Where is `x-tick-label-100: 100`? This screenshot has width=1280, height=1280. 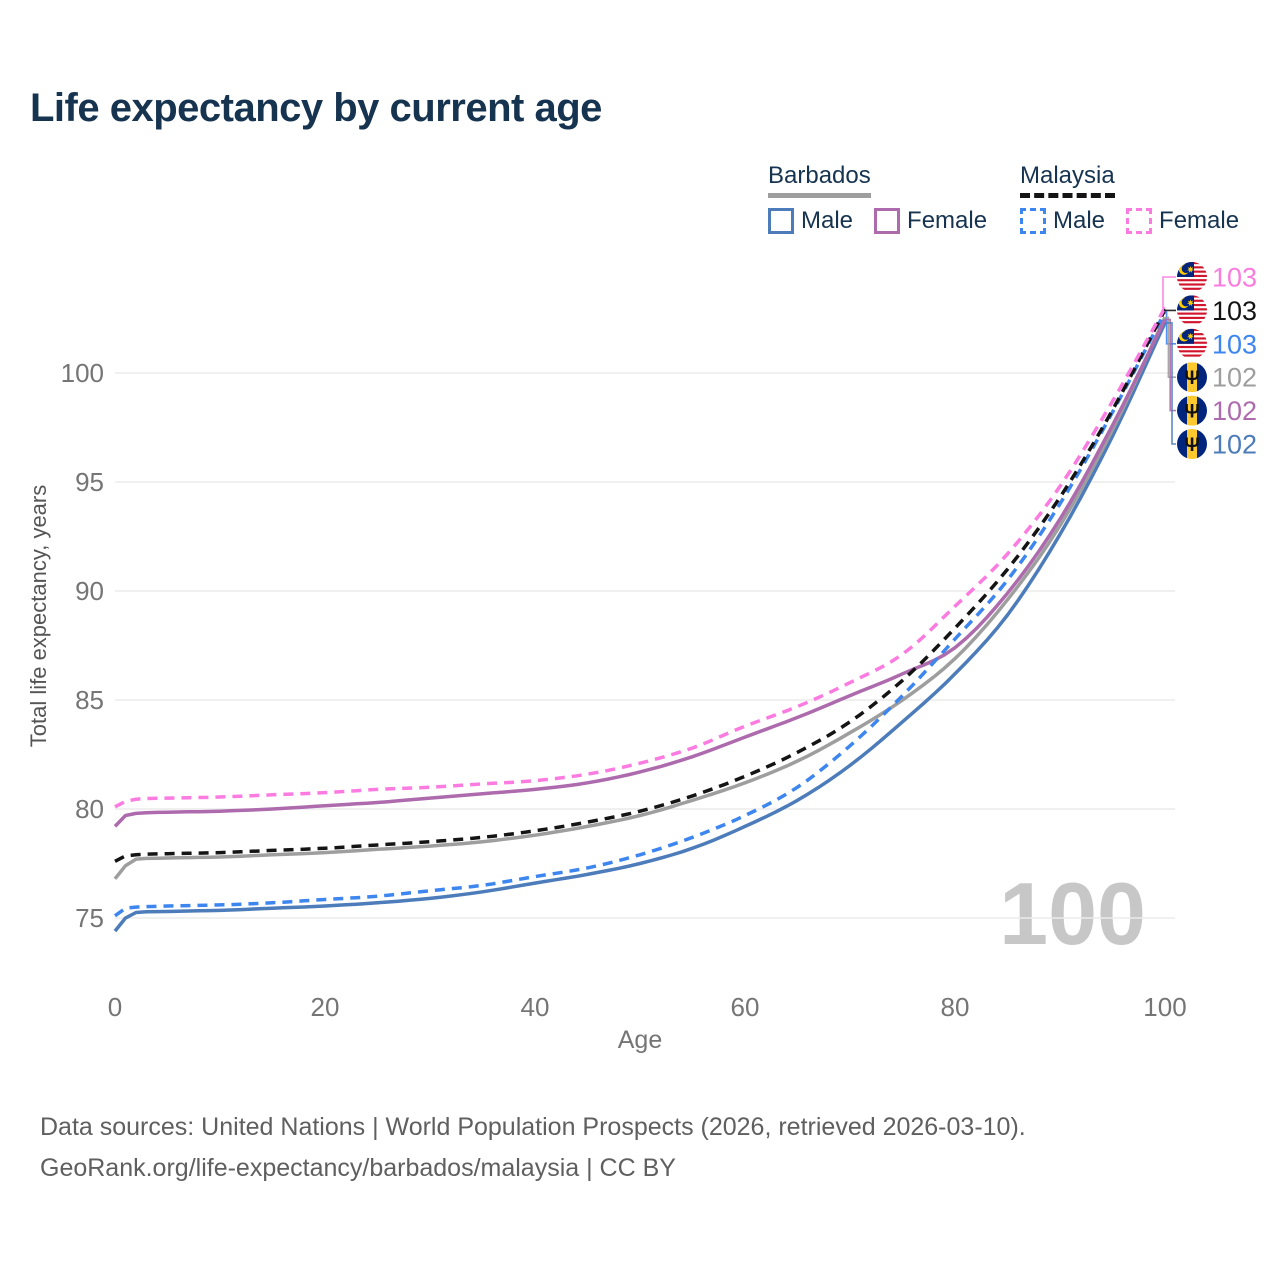 x-tick-label-100: 100 is located at coordinates (1164, 1007).